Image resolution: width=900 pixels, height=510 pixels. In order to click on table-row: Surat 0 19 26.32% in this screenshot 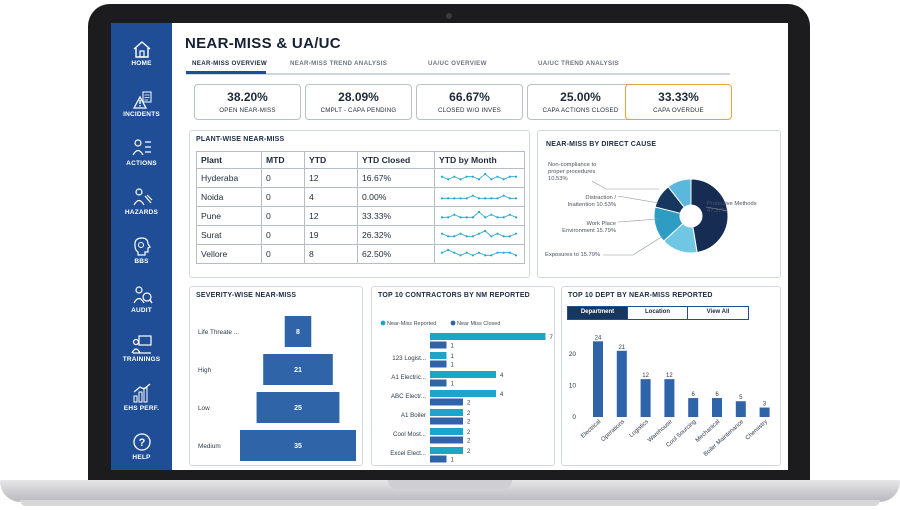, I will do `click(360, 235)`.